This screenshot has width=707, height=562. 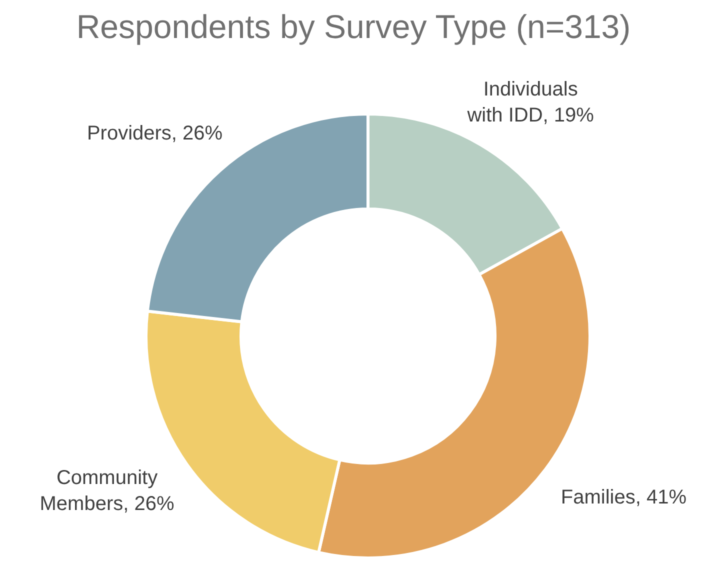 I want to click on slice-label: Providers, 26%, so click(x=154, y=133).